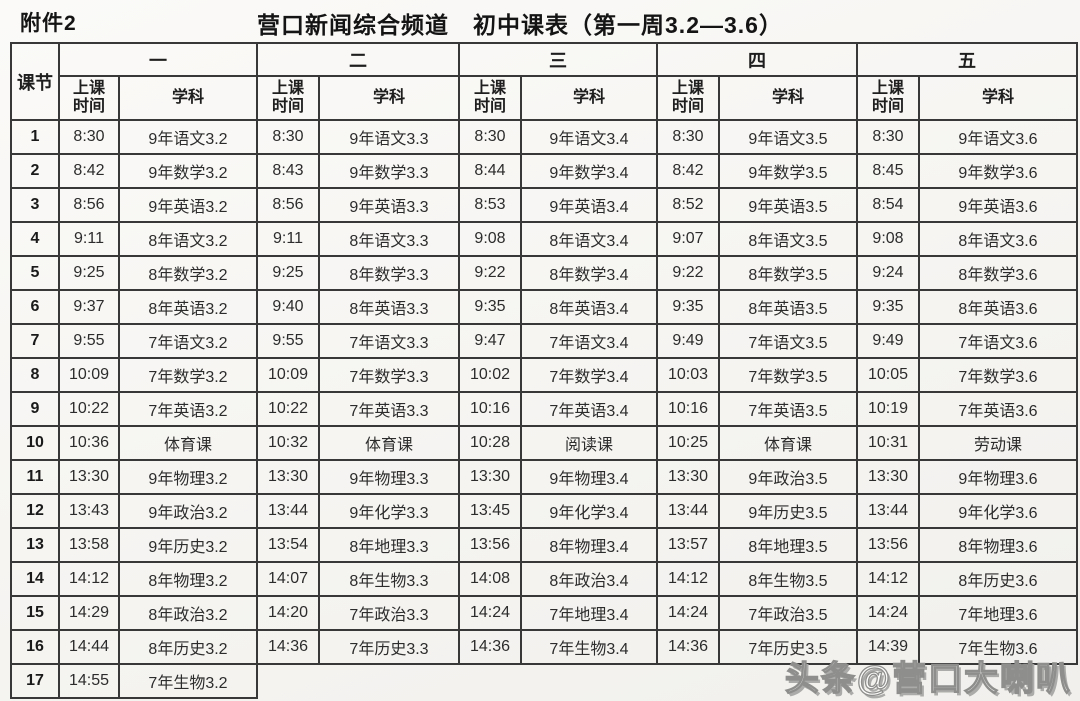 The height and width of the screenshot is (701, 1080). I want to click on time-cell: 13:58, so click(89, 545).